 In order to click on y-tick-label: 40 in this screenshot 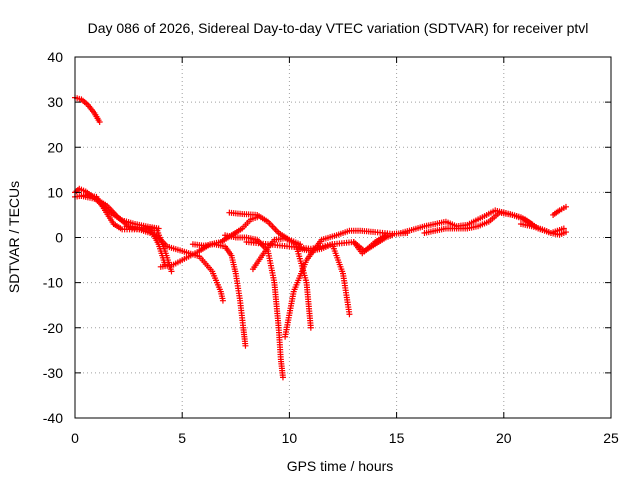, I will do `click(55, 57)`.